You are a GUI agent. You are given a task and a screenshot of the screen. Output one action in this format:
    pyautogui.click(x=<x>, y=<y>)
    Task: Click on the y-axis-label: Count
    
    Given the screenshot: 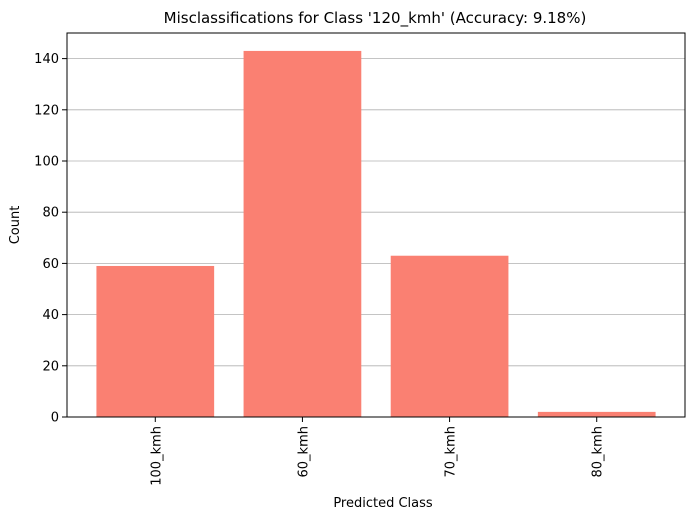 What is the action you would take?
    pyautogui.click(x=15, y=225)
    